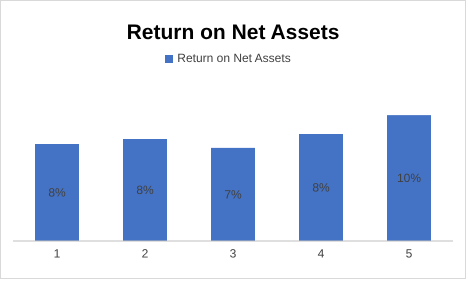  What do you see at coordinates (145, 253) in the screenshot?
I see `x-tick-label: 2` at bounding box center [145, 253].